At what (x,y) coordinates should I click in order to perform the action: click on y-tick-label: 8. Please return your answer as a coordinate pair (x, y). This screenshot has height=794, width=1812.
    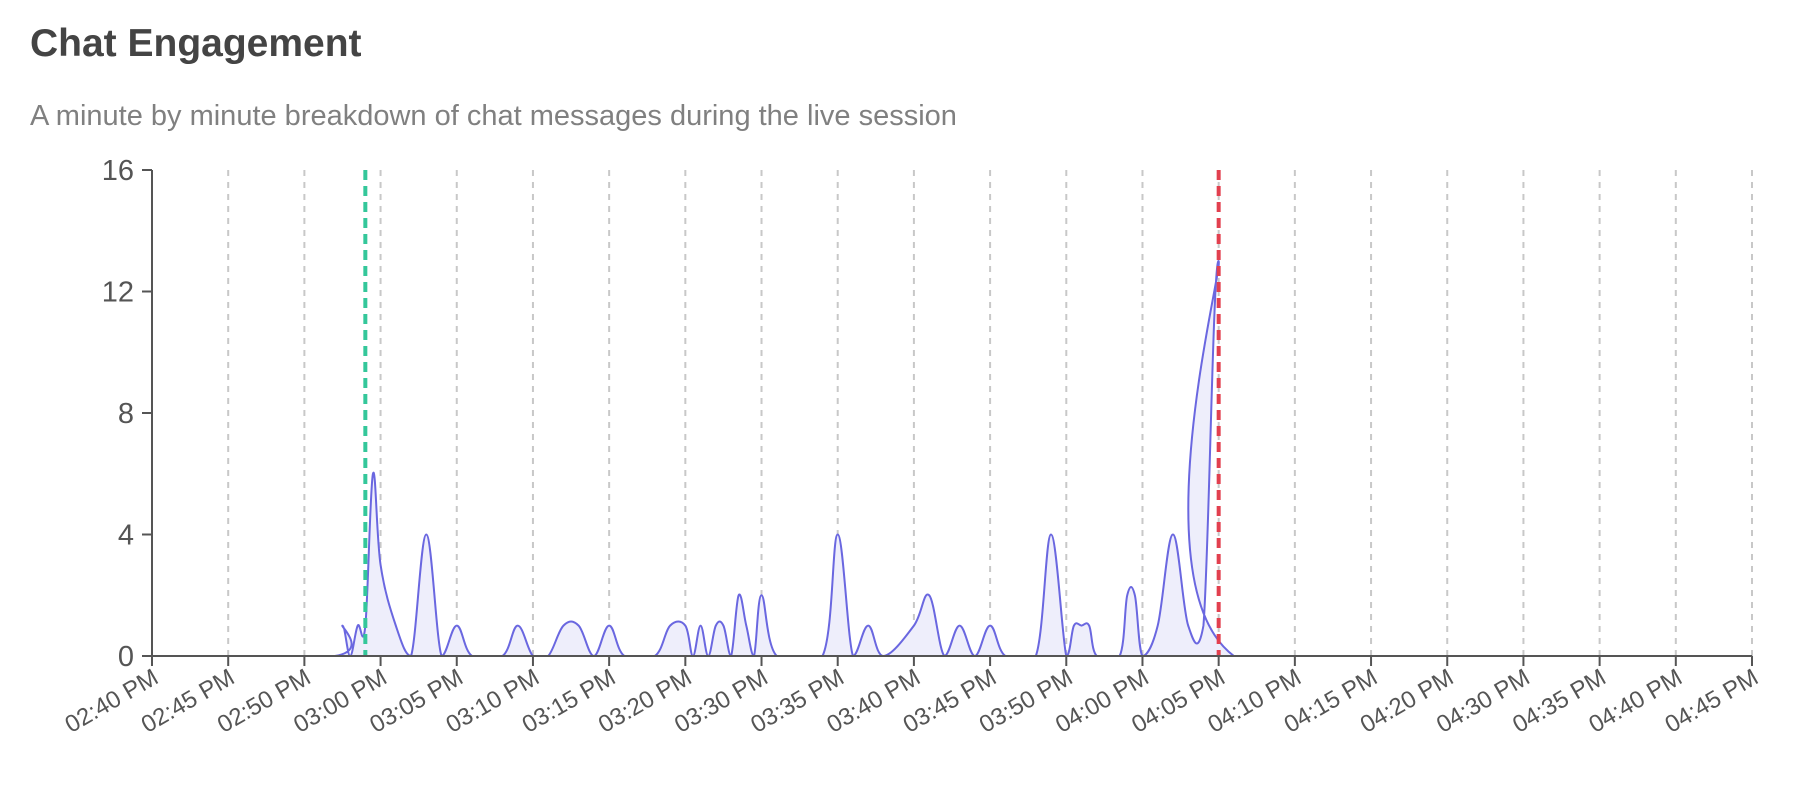
    Looking at the image, I should click on (126, 414).